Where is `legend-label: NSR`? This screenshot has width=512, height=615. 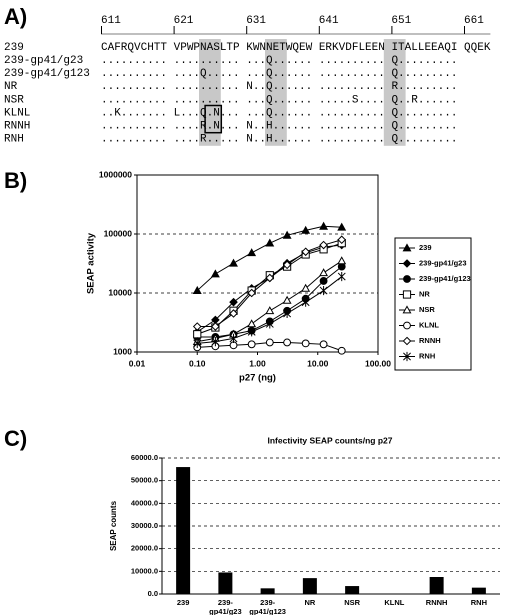
legend-label: NSR is located at coordinates (427, 309).